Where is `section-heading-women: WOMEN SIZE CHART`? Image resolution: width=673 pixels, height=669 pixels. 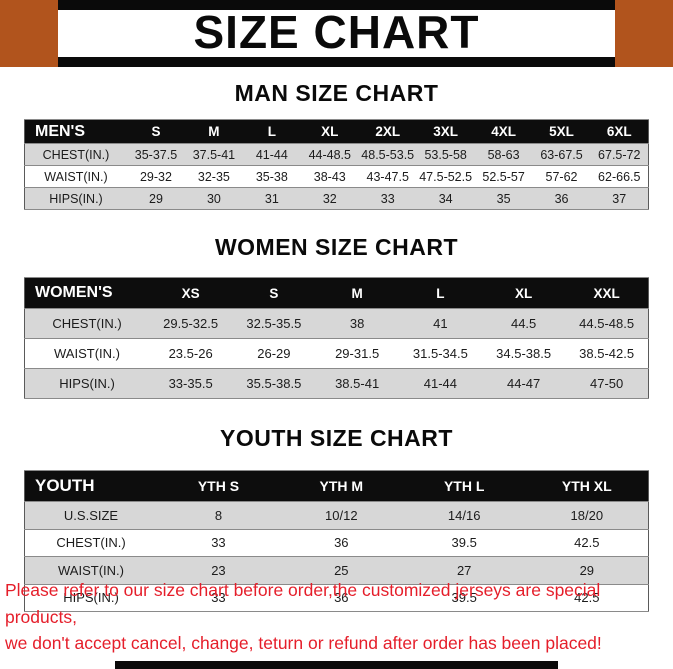
section-heading-women: WOMEN SIZE CHART is located at coordinates (336, 247).